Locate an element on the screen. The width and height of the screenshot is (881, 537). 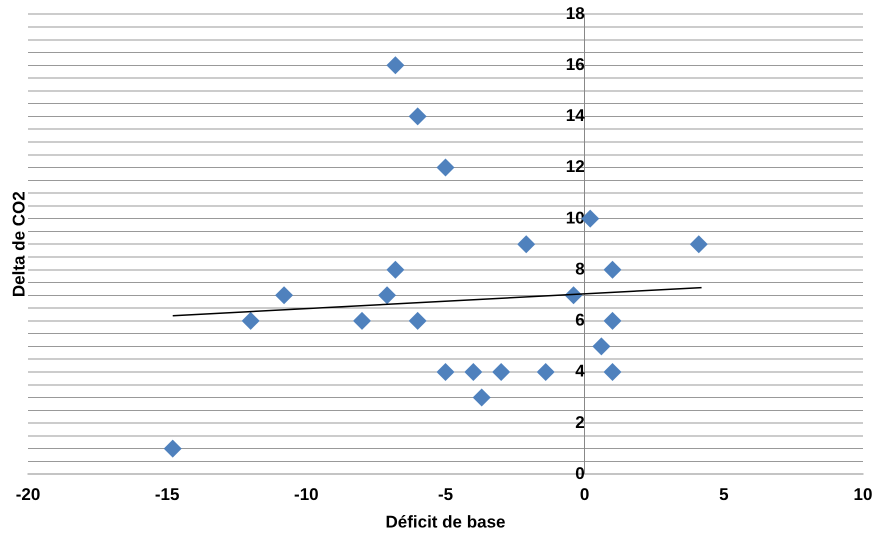
x-tick-label: 5 is located at coordinates (724, 494).